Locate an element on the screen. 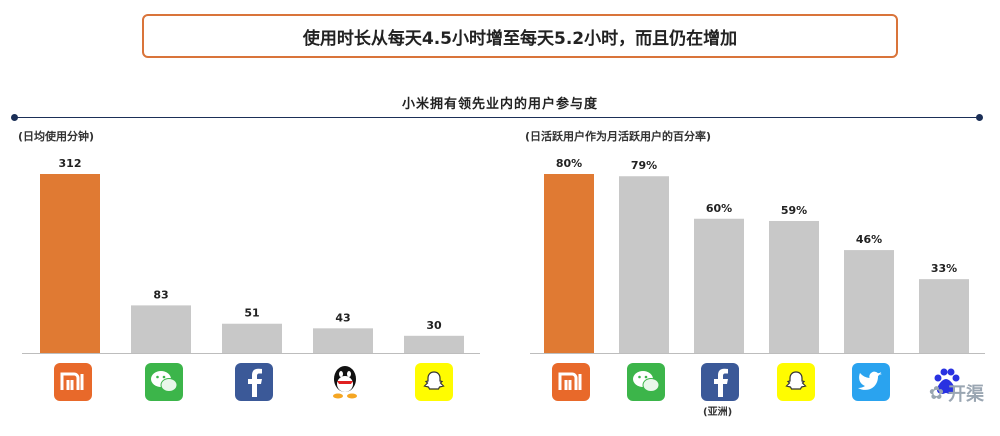 The image size is (1000, 436). divider-dot-right is located at coordinates (979, 117).